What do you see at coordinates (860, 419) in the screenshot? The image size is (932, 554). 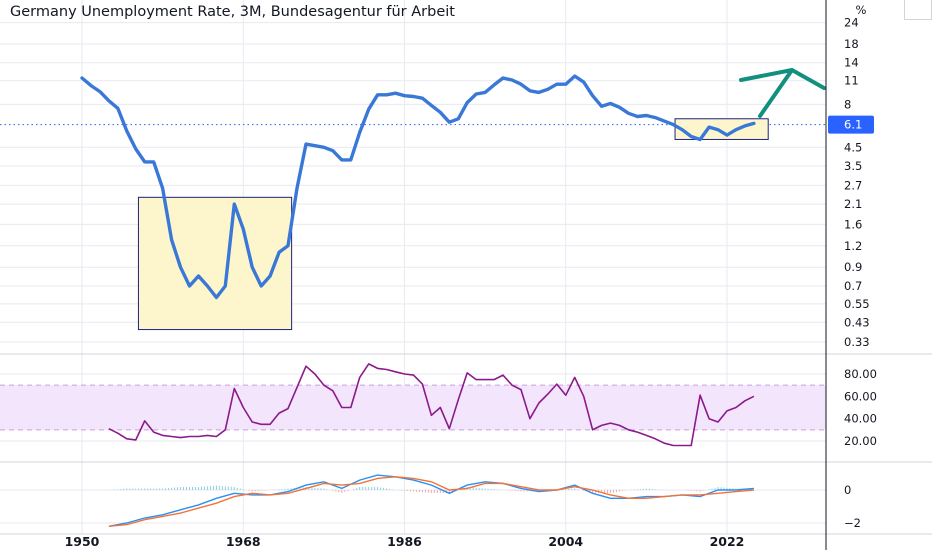 I see `rsi-tick-label: 40.00` at bounding box center [860, 419].